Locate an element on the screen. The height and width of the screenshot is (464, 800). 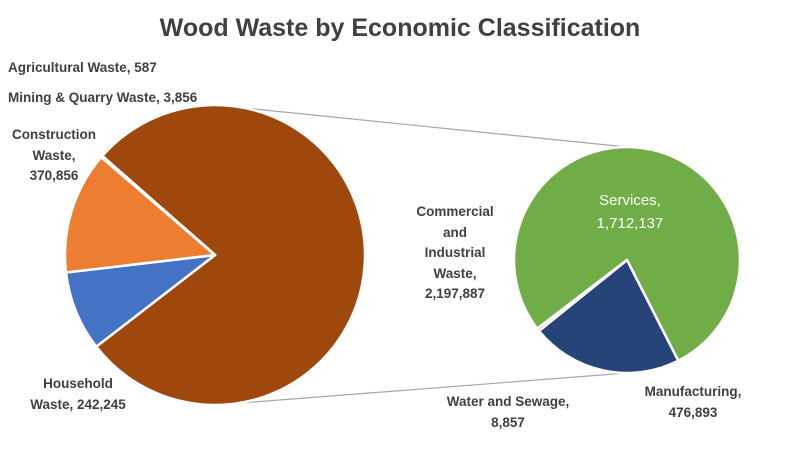
pie-slice-manufacturing is located at coordinates (608, 316).